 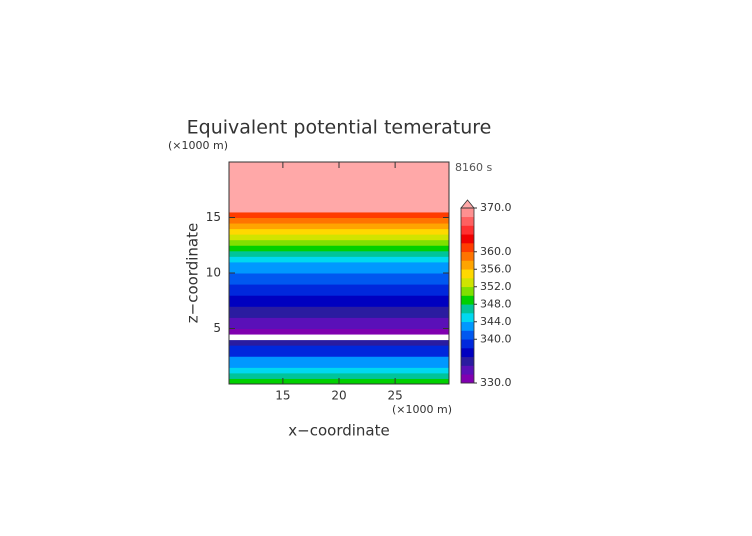 I want to click on y-tick-label: 5, so click(x=217, y=328).